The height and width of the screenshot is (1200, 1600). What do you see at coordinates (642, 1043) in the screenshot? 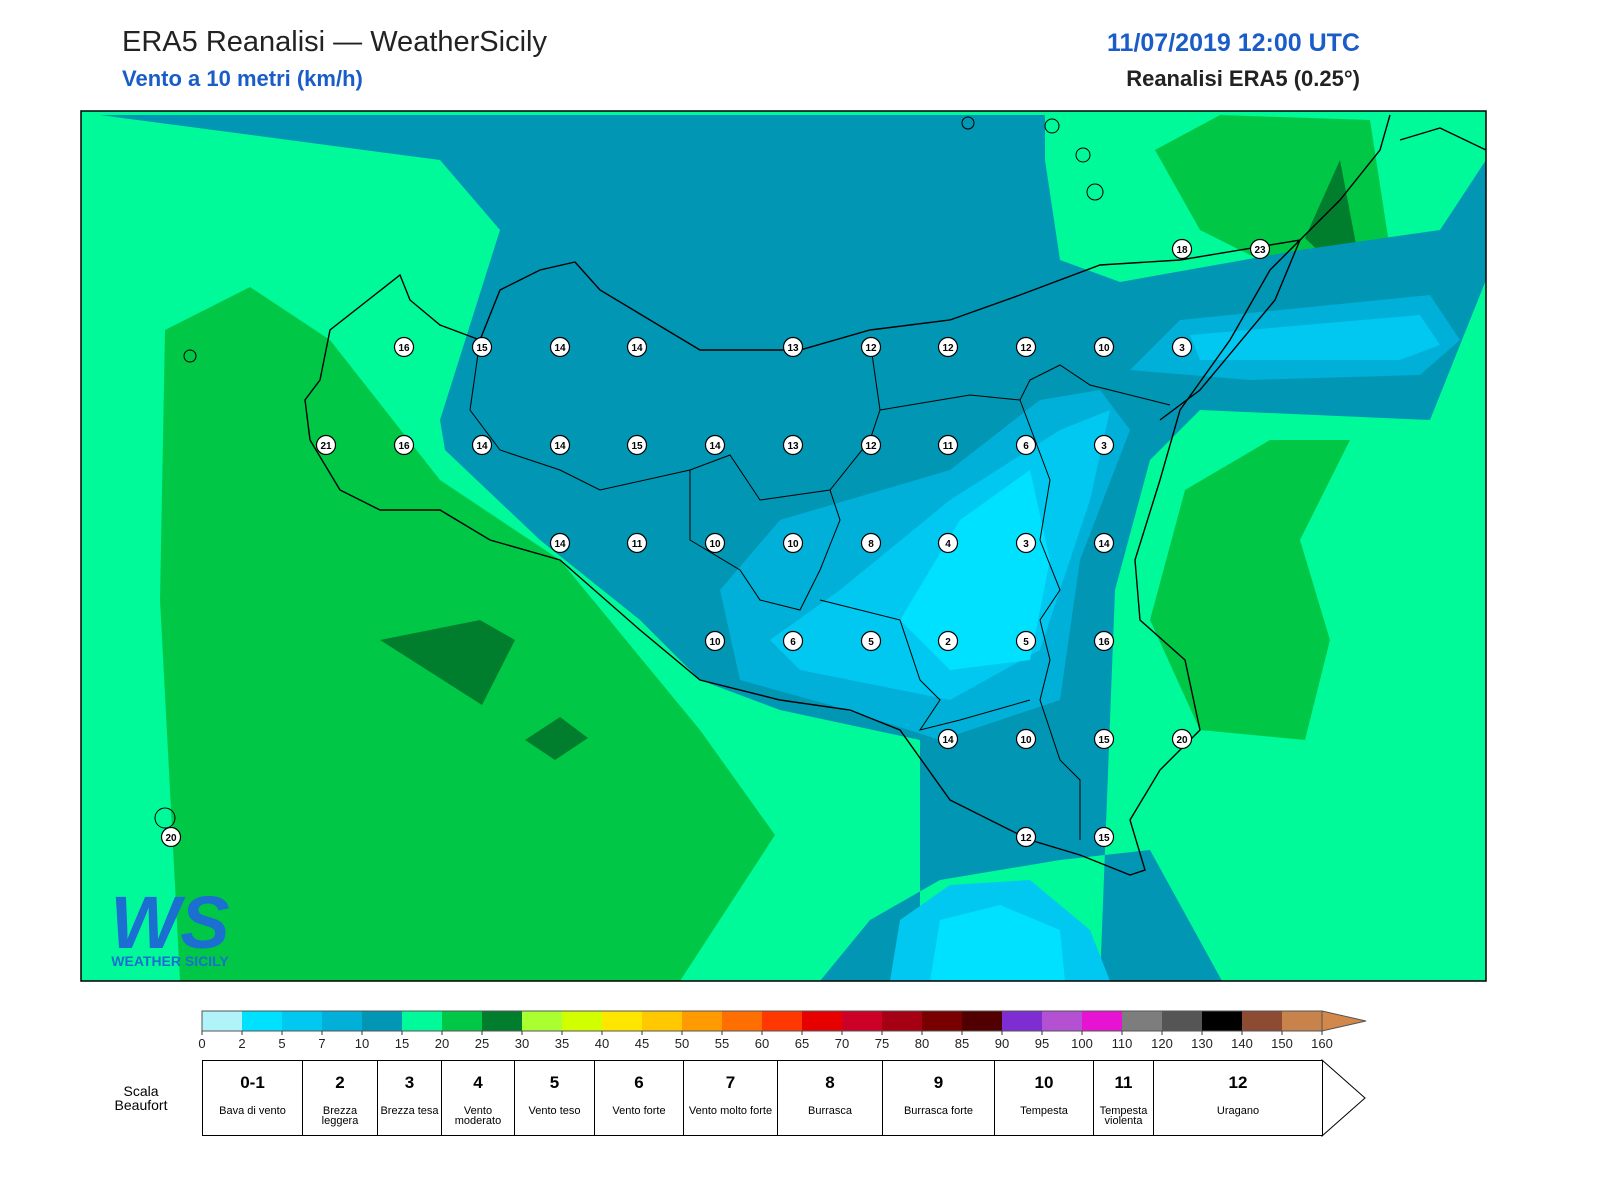
I see `colorbar-tick-label: 45` at bounding box center [642, 1043].